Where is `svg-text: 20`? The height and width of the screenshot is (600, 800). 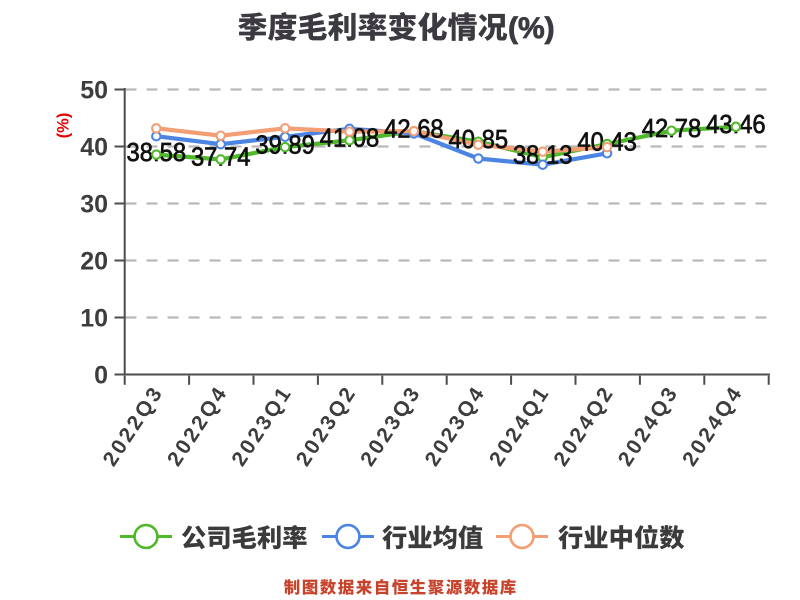
svg-text: 20 is located at coordinates (94, 261).